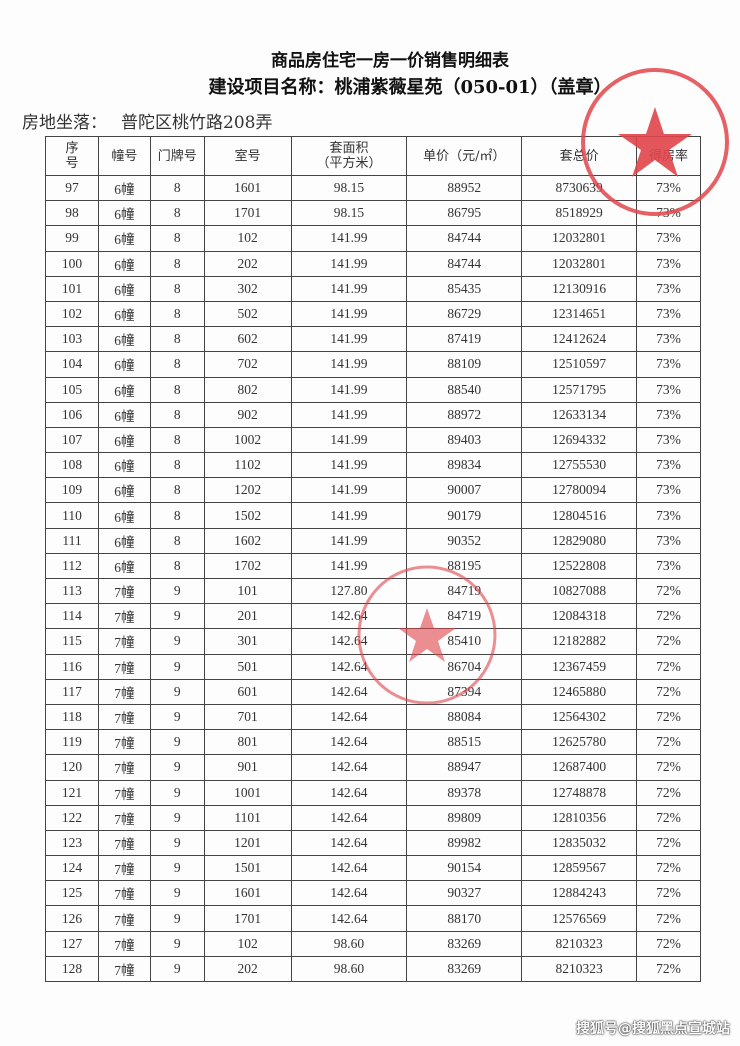 The height and width of the screenshot is (1046, 740). Describe the element at coordinates (72, 414) in the screenshot. I see `table-cell: 106` at that location.